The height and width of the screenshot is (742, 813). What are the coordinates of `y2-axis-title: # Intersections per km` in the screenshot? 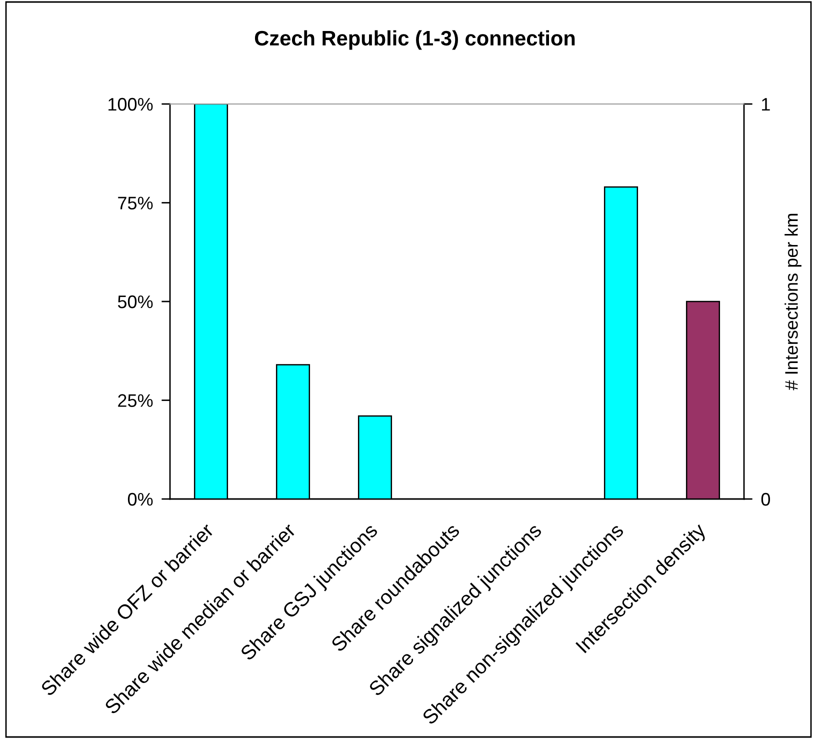 It's located at (793, 302).